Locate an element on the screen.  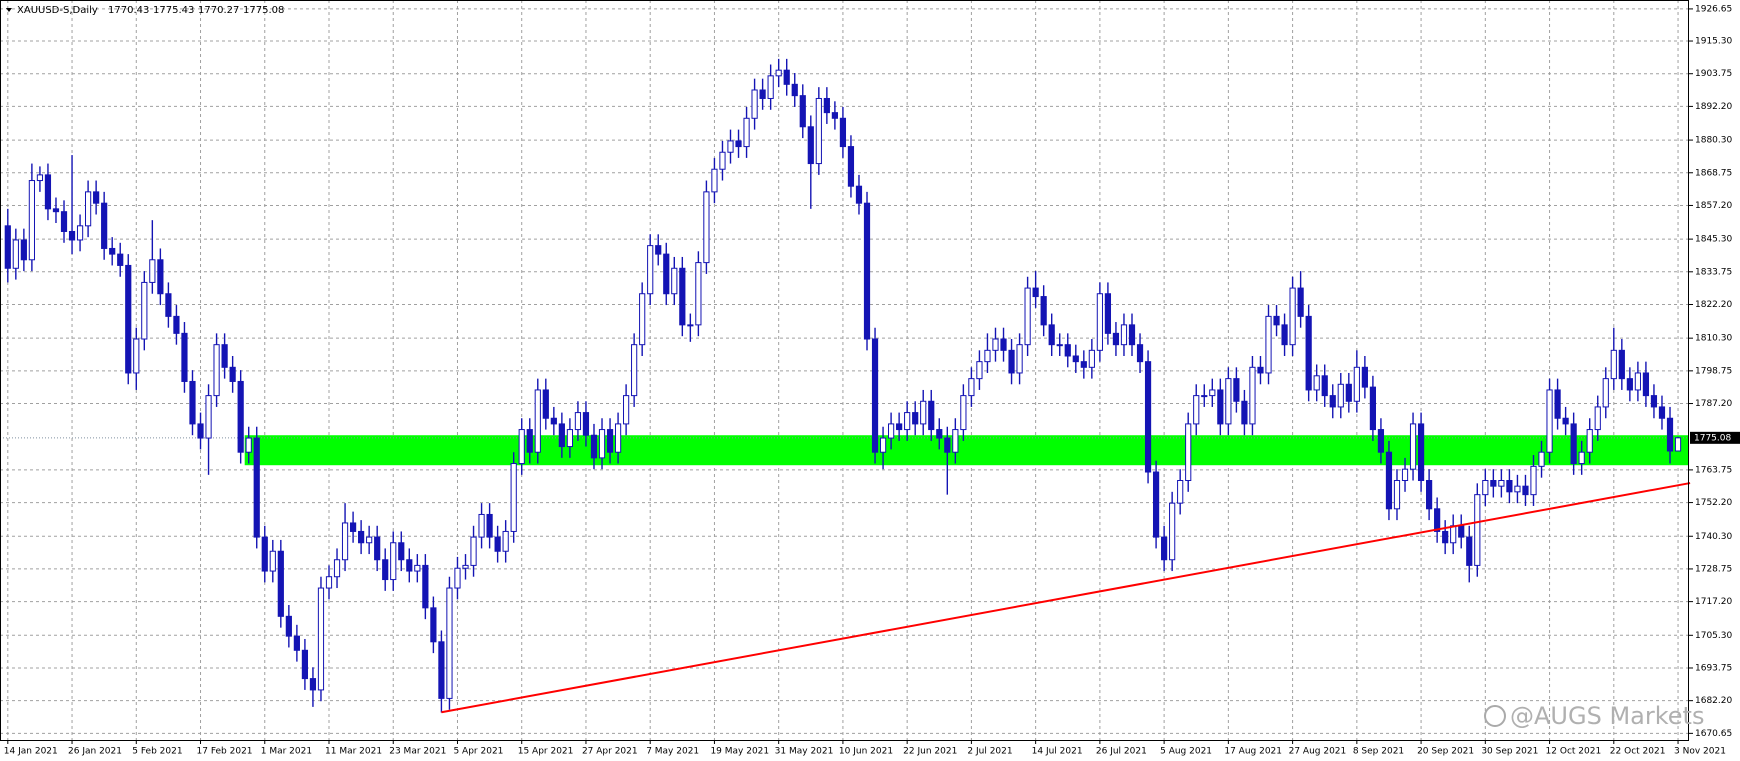
y-tick-label: 1740.30 is located at coordinates (1713, 537).